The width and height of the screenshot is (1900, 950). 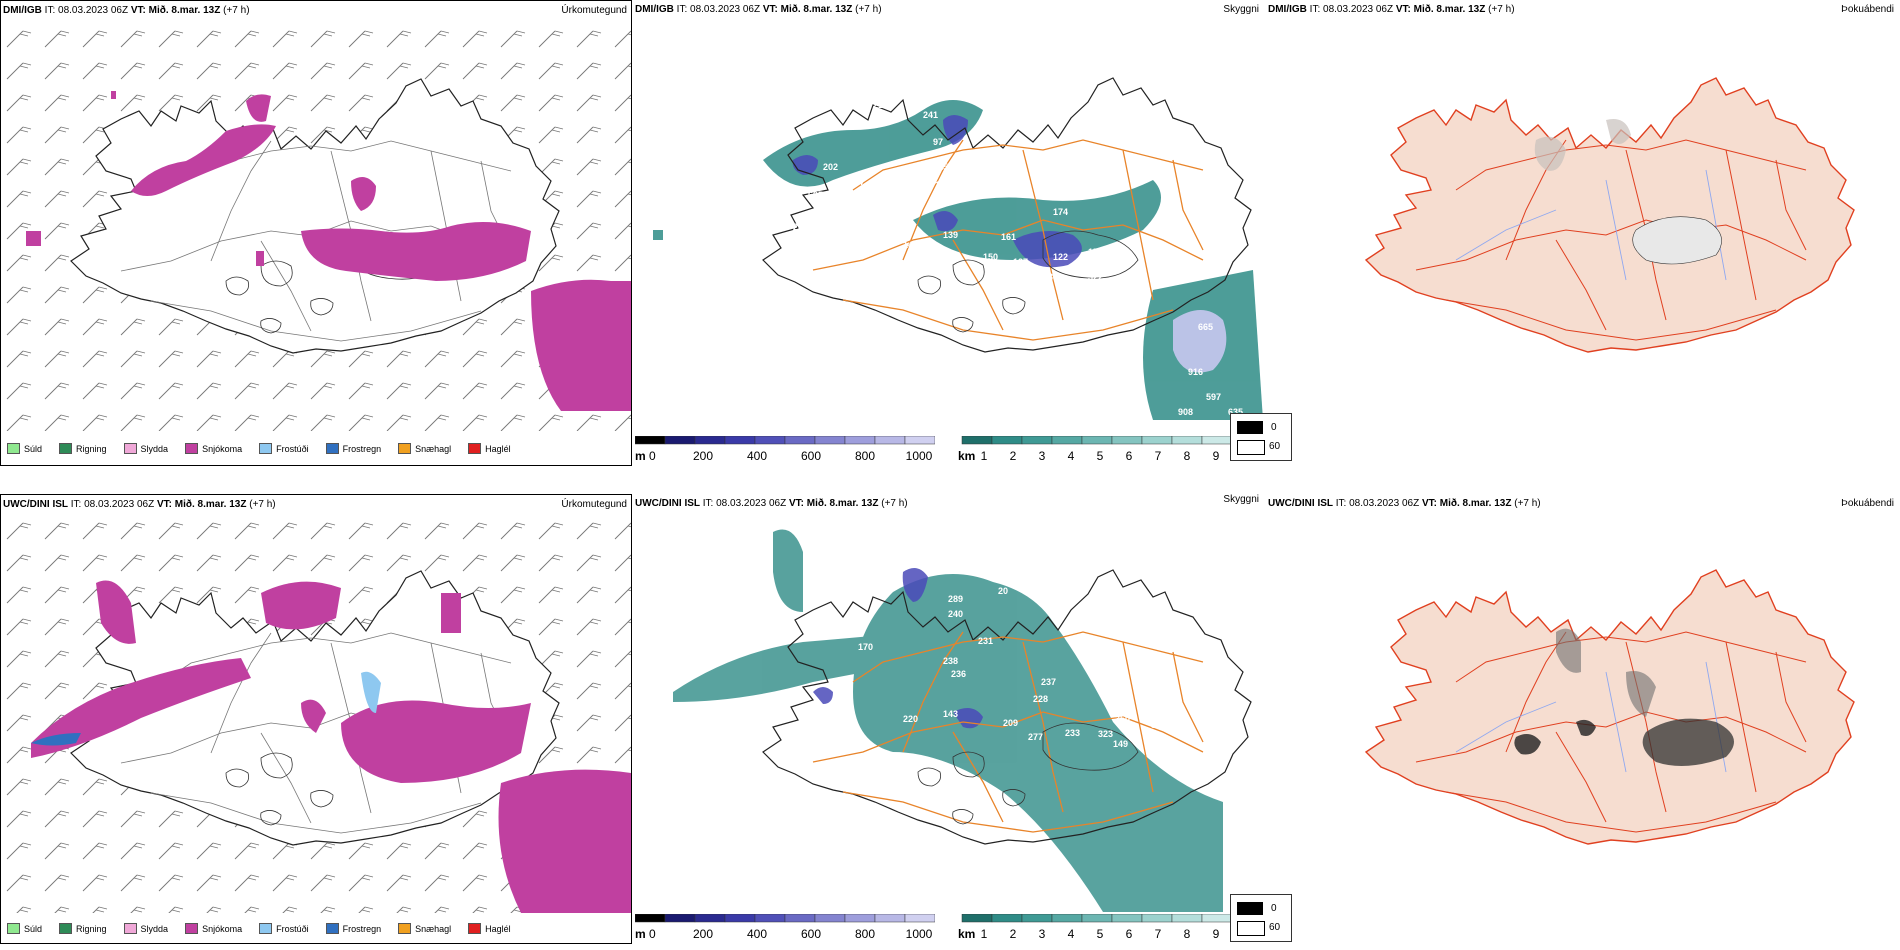 I want to click on cloud-base-tick: 600, so click(x=811, y=934).